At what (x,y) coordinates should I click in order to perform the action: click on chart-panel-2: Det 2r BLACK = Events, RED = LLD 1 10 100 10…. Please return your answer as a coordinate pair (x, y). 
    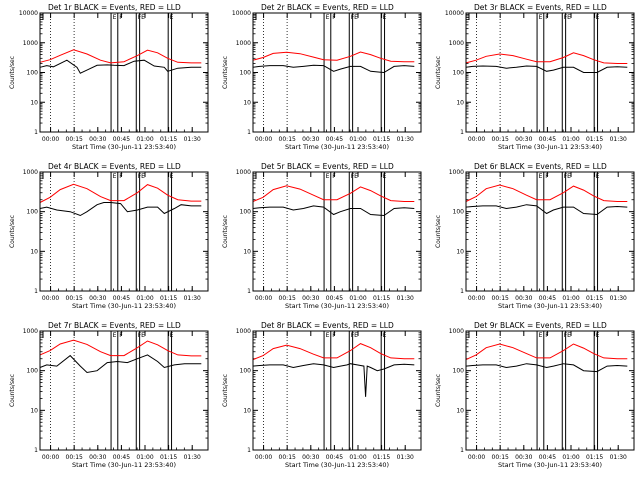
    Looking at the image, I should click on (322, 77).